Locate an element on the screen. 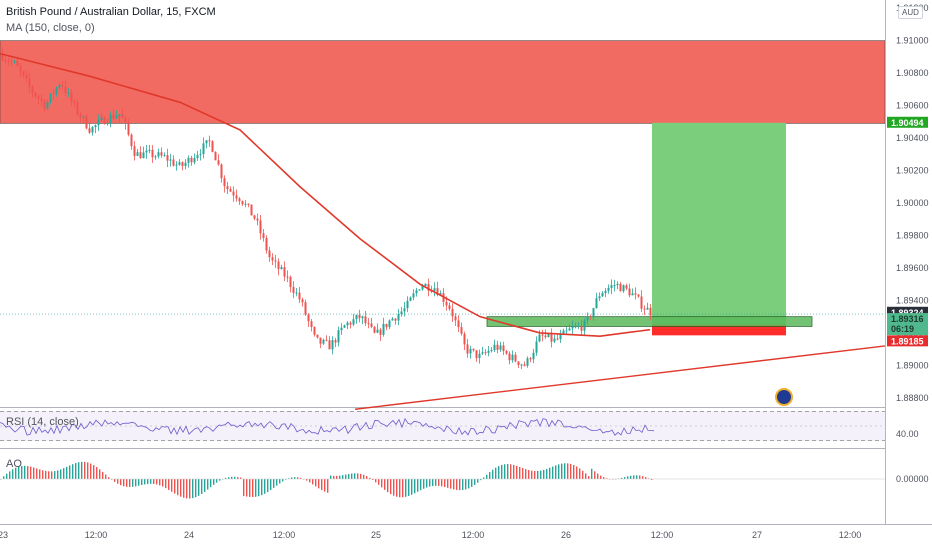 This screenshot has width=932, height=550. price-tick-label: 1.89800 is located at coordinates (912, 235).